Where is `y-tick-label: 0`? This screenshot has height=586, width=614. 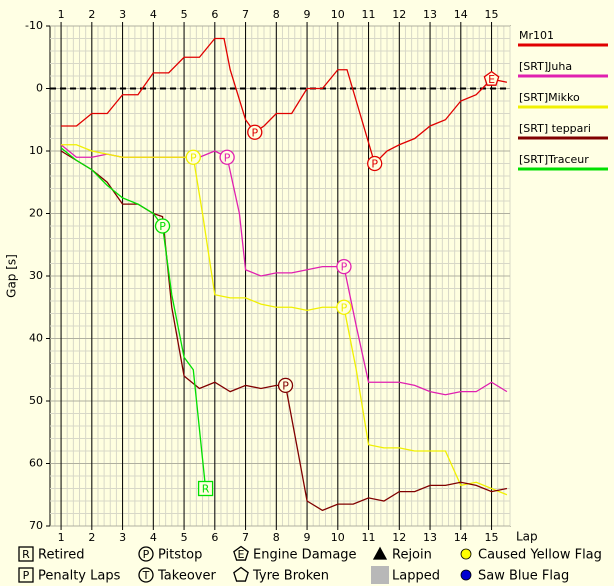
y-tick-label: 0 is located at coordinates (39, 88).